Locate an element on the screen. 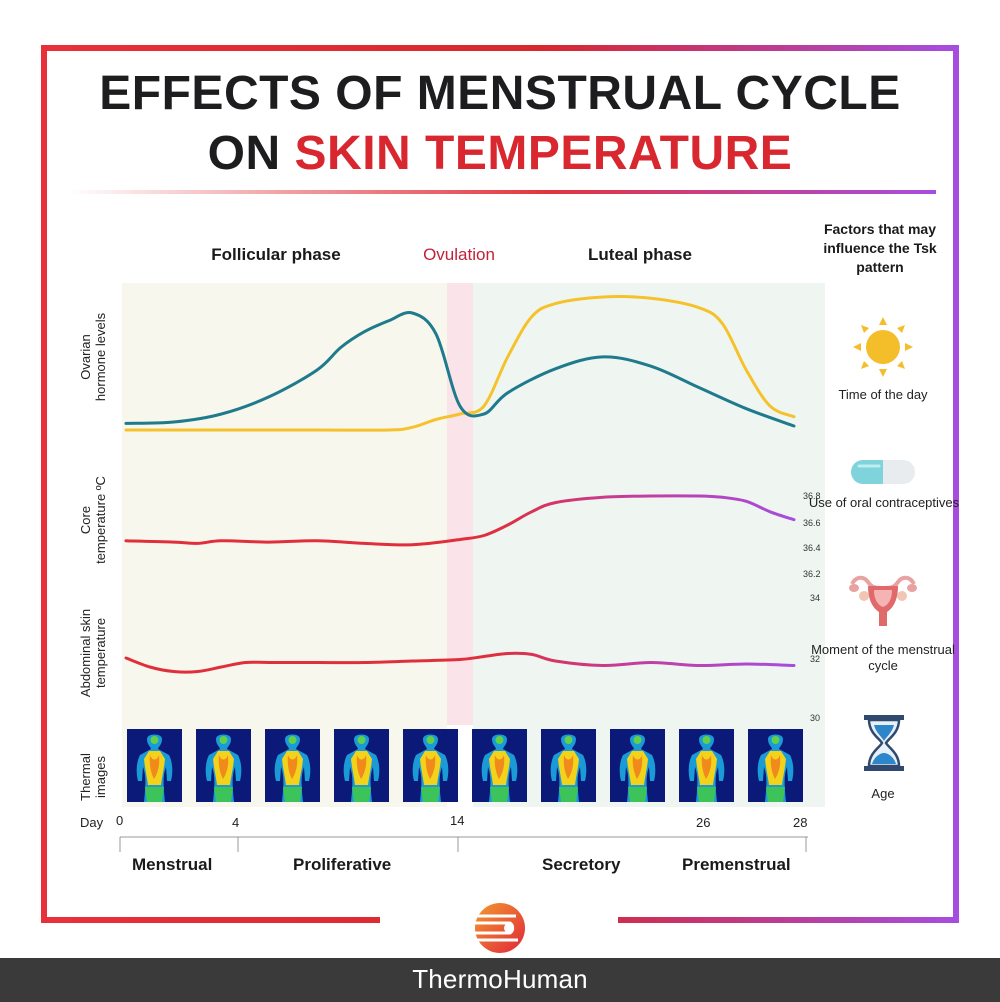 The height and width of the screenshot is (1002, 1000). core-tick-36-8: 36.8 is located at coordinates (812, 496).